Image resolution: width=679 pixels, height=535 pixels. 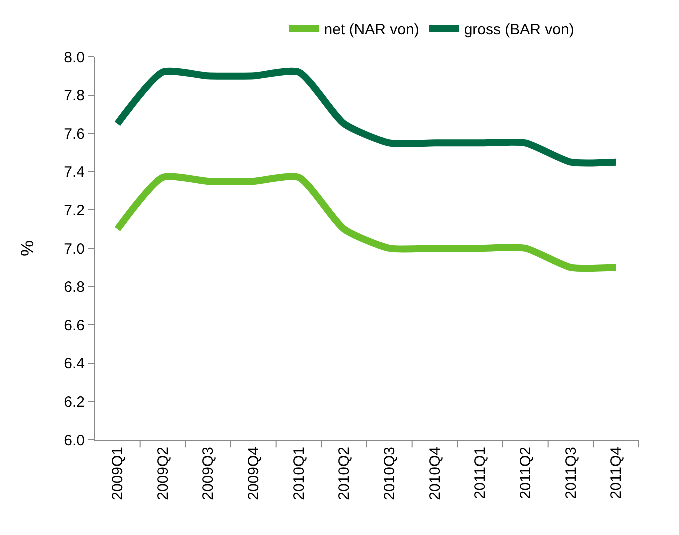 What do you see at coordinates (372, 30) in the screenshot?
I see `legend-label: net (NAR von)` at bounding box center [372, 30].